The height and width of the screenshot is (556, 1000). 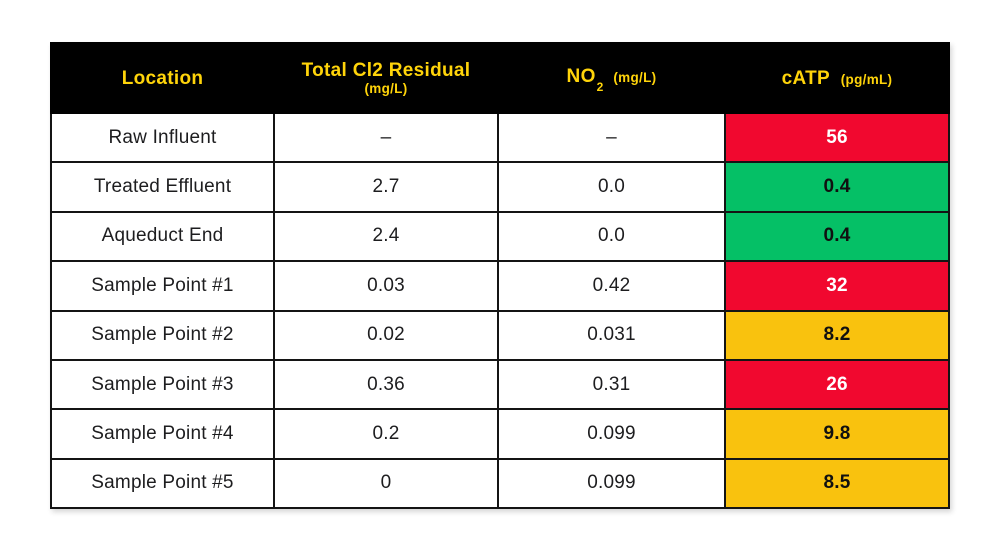 I want to click on no2-header-label: NO, so click(x=581, y=77).